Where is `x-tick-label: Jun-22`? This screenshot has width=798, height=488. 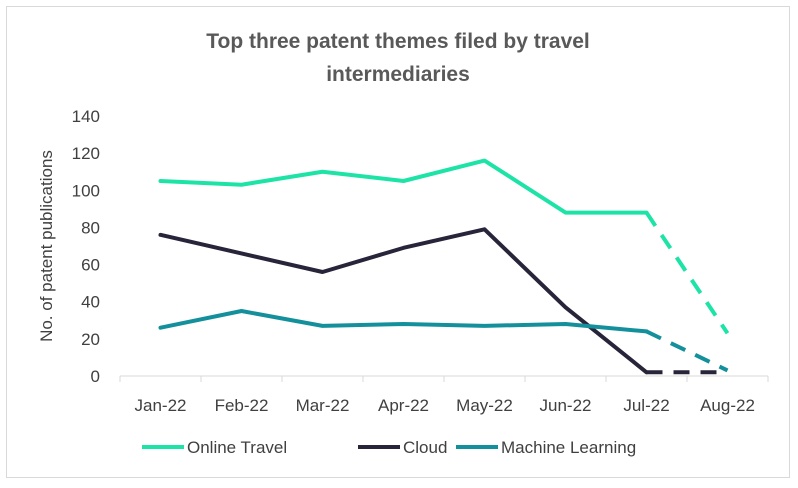
x-tick-label: Jun-22 is located at coordinates (566, 405).